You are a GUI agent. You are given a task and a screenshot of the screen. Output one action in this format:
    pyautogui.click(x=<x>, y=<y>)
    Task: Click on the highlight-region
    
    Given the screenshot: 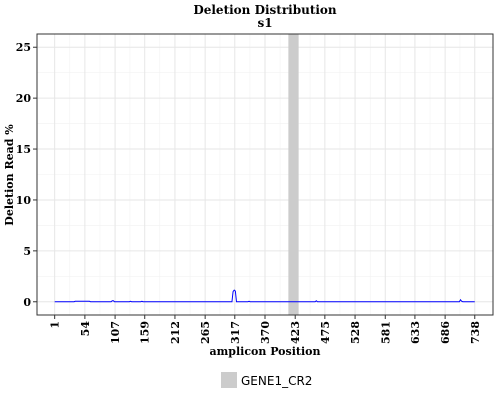 What is the action you would take?
    pyautogui.click(x=293, y=174)
    